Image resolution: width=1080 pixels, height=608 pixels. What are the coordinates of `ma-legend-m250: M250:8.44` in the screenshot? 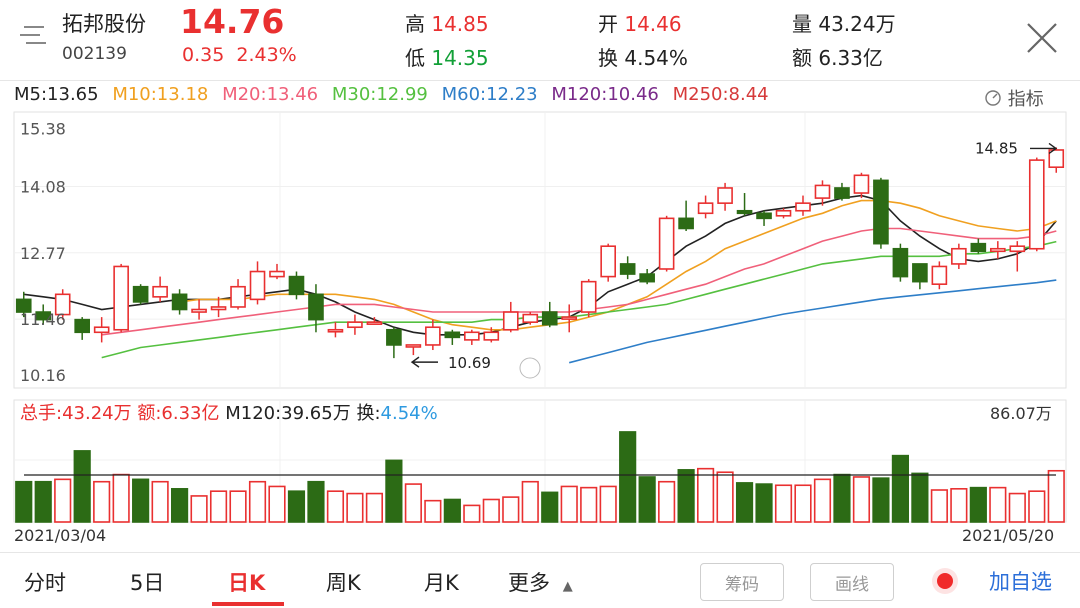 It's located at (720, 94).